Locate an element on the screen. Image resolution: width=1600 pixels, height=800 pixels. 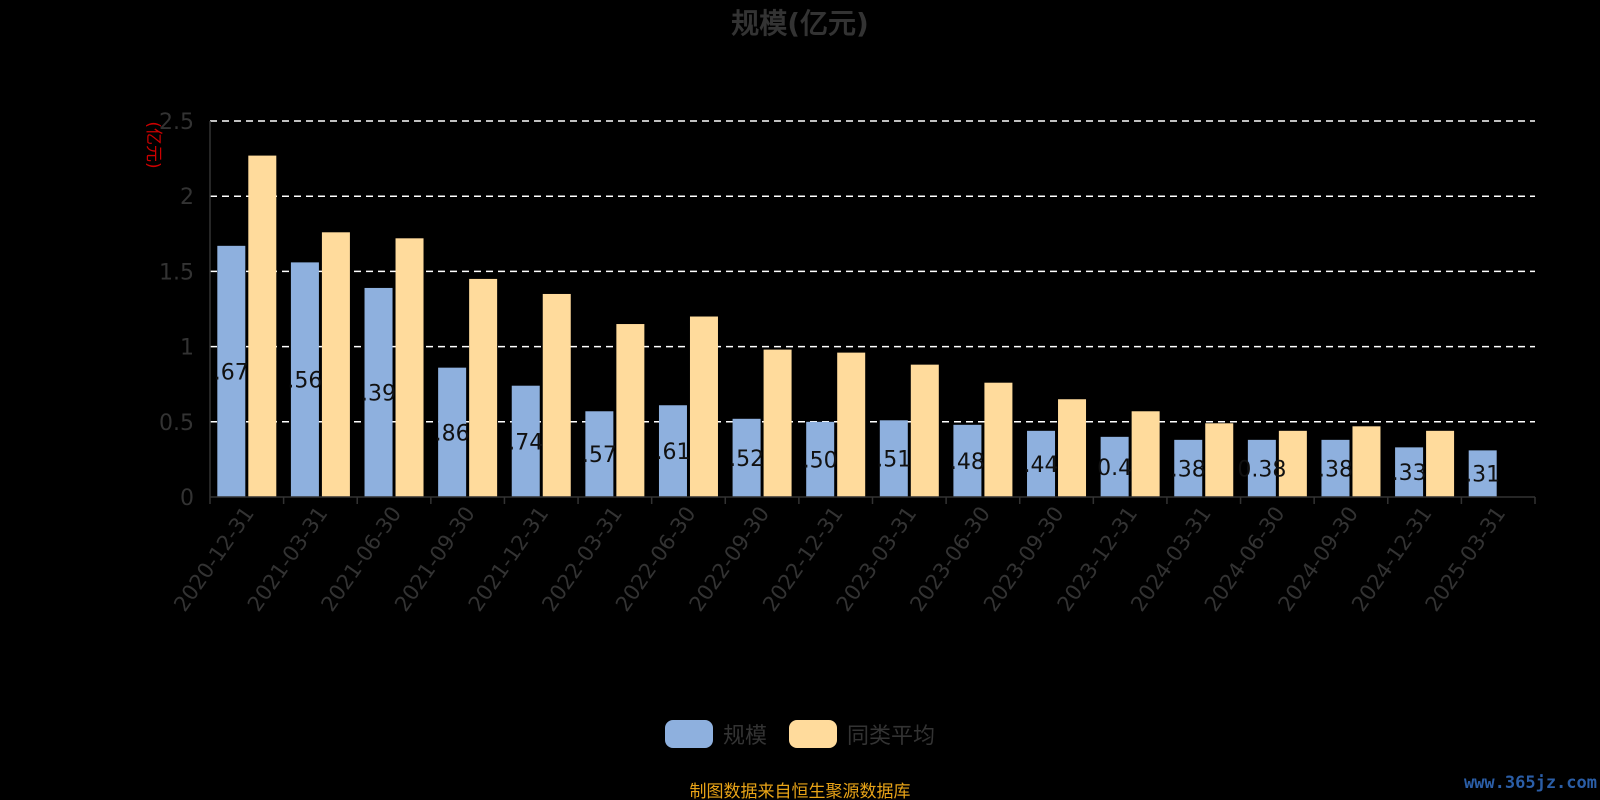
bar-data-label: .44 is located at coordinates (1041, 465).